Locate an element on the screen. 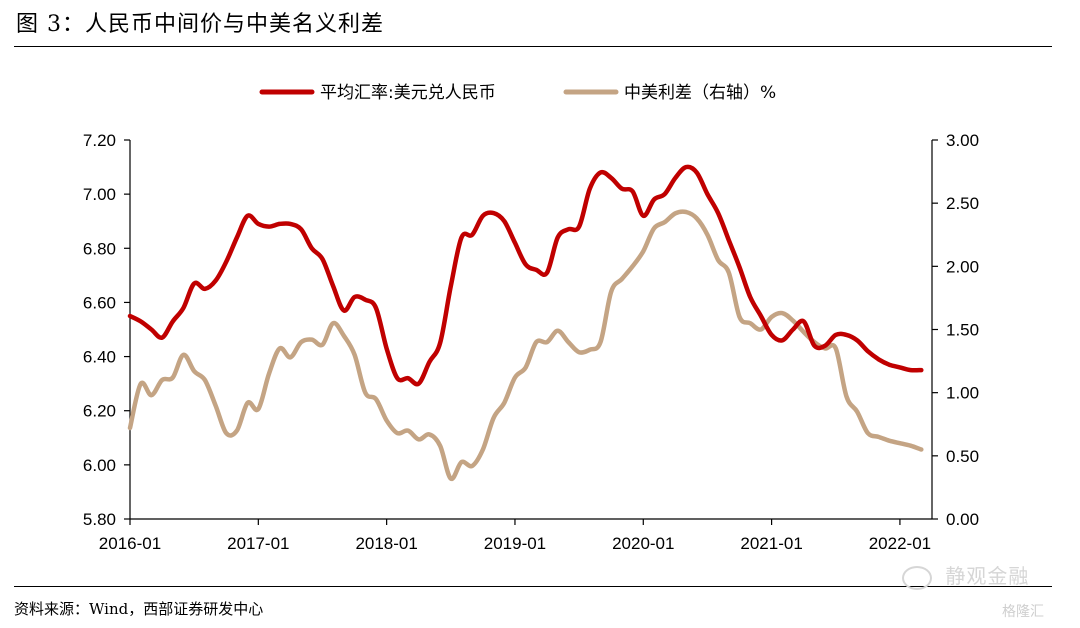  footer-rule is located at coordinates (533, 586).